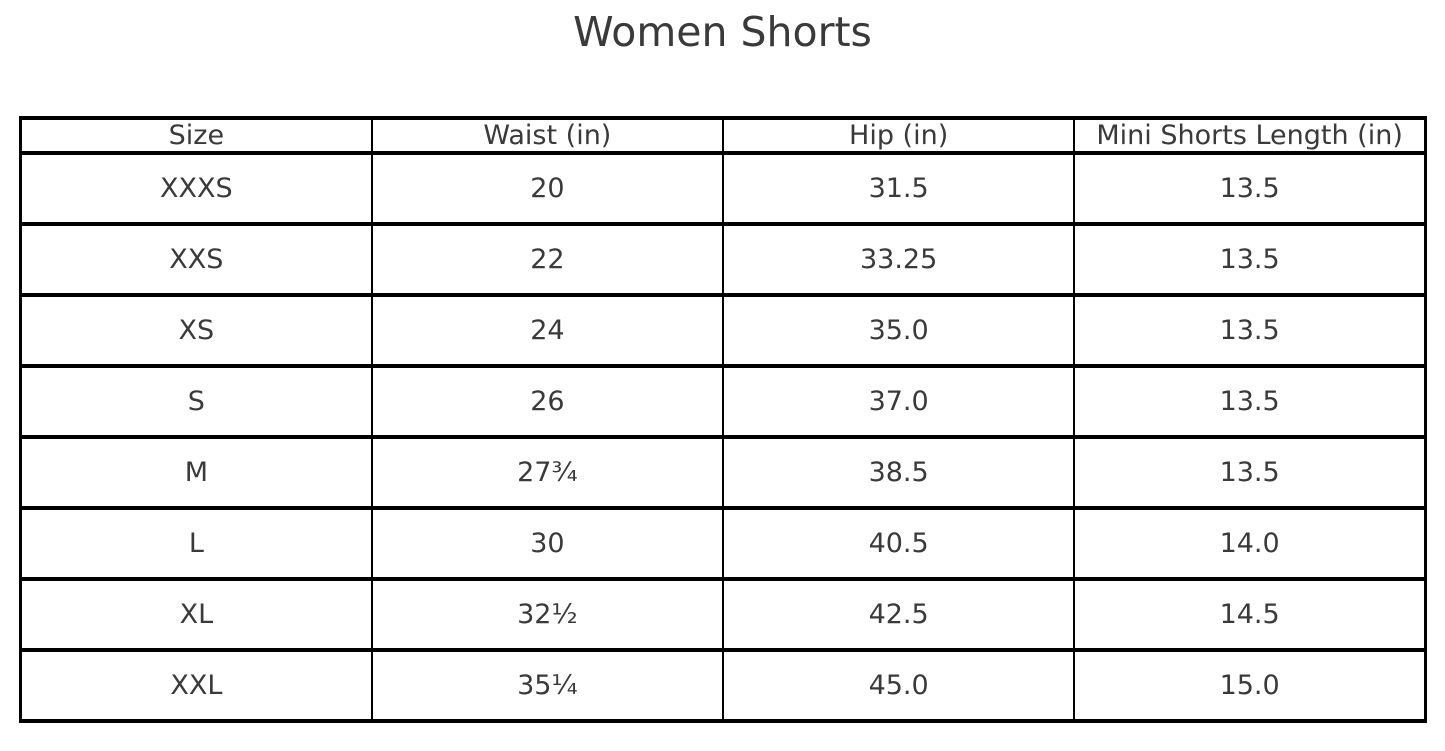 The width and height of the screenshot is (1445, 751). What do you see at coordinates (547, 259) in the screenshot?
I see `table-cell: 22` at bounding box center [547, 259].